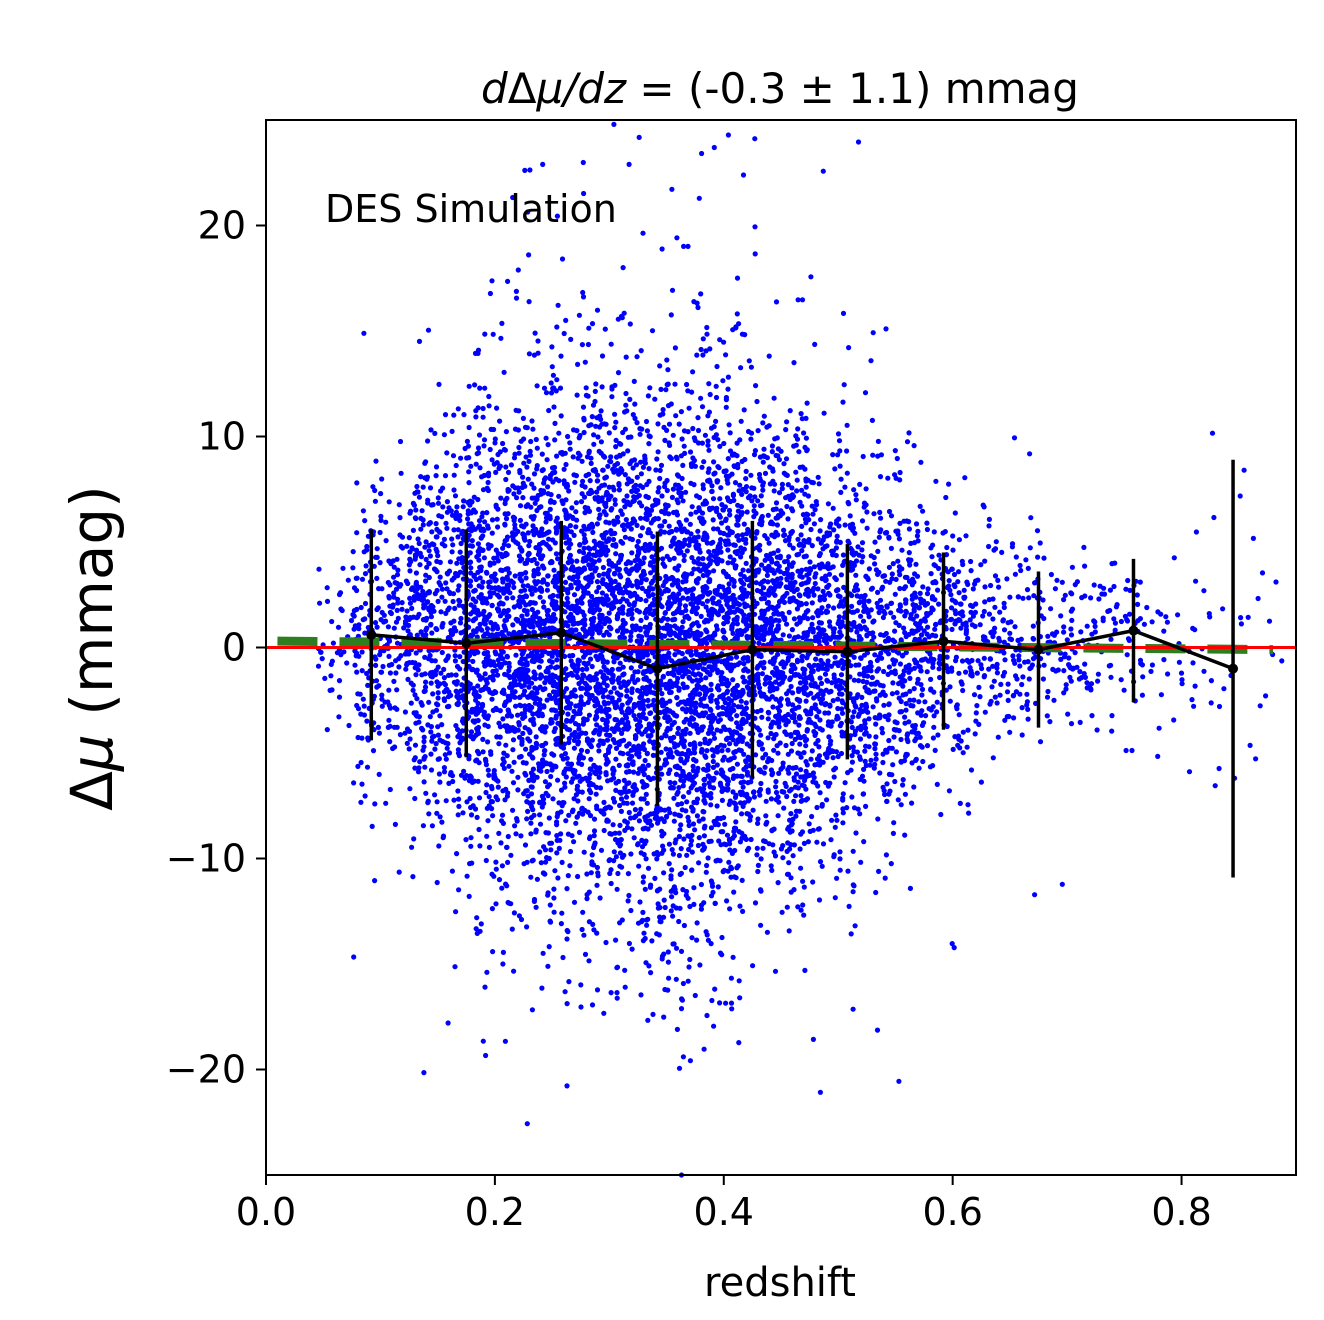 The image size is (1324, 1320). I want to click on title-part-delta: Δ, so click(522, 88).